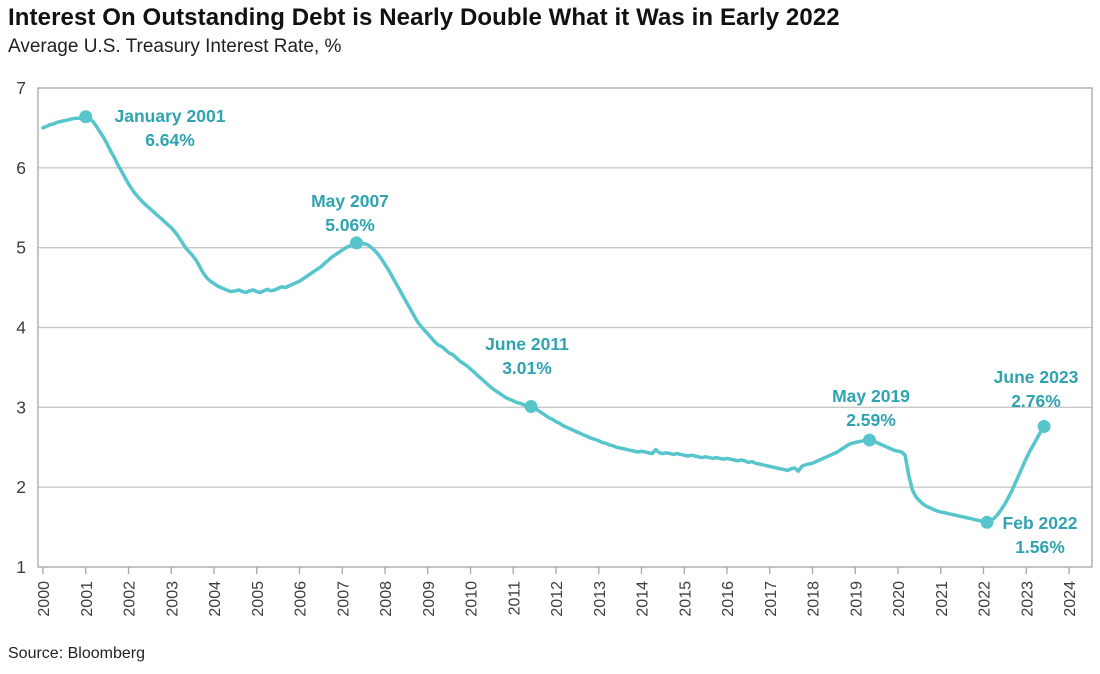 The image size is (1100, 674). What do you see at coordinates (557, 599) in the screenshot?
I see `x-tick-label: 2012` at bounding box center [557, 599].